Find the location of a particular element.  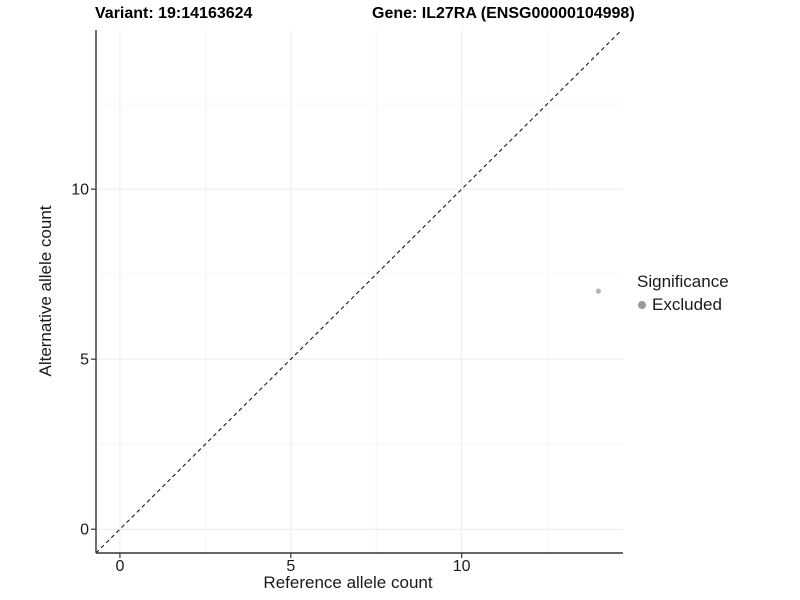

legend-title: Significance is located at coordinates (683, 281).